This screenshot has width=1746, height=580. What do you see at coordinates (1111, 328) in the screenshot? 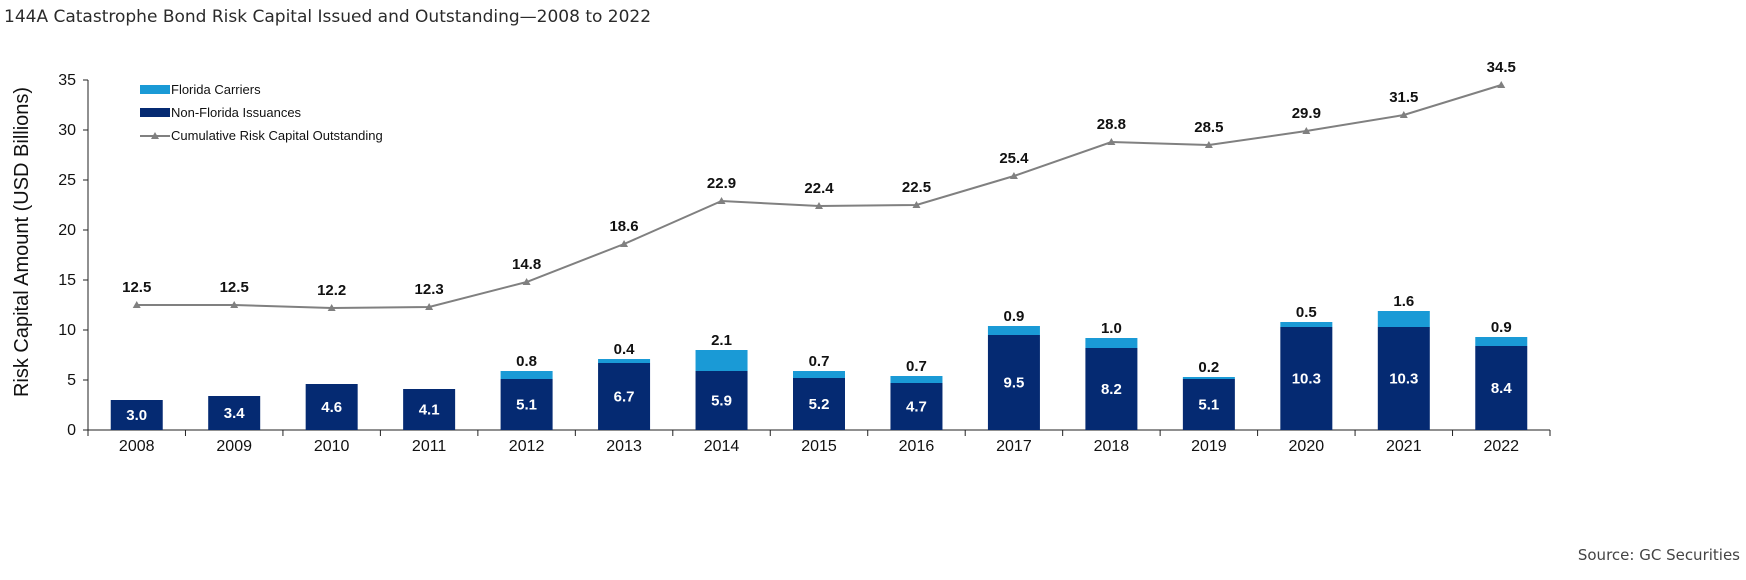
I see `bar-label-florida: 1.0` at bounding box center [1111, 328].